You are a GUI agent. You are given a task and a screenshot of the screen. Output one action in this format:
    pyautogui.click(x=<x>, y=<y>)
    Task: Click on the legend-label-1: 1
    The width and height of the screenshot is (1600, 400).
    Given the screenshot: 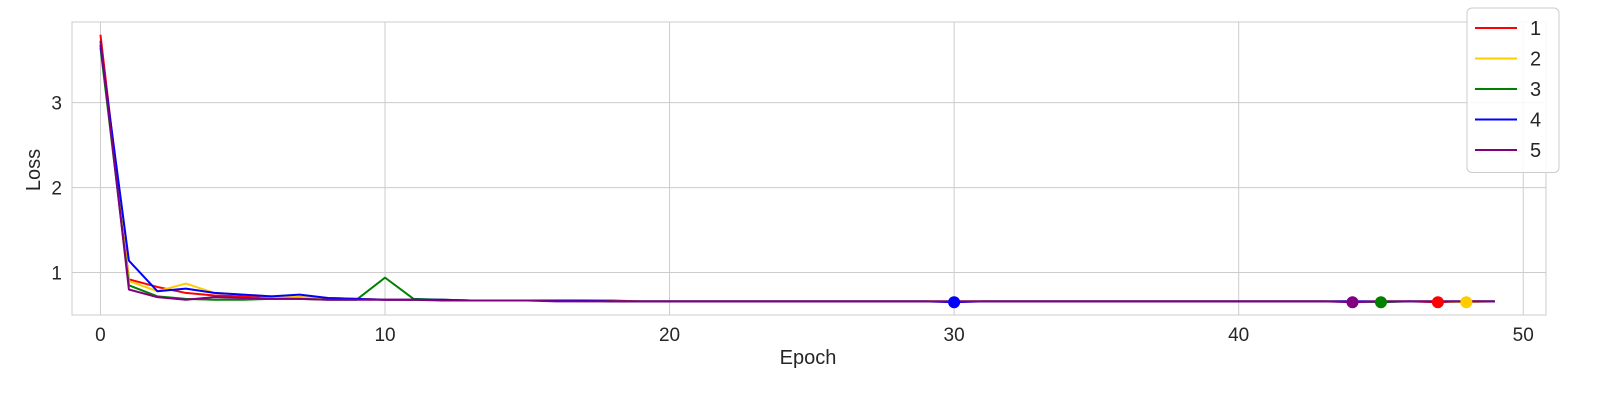 What is the action you would take?
    pyautogui.click(x=1535, y=29)
    